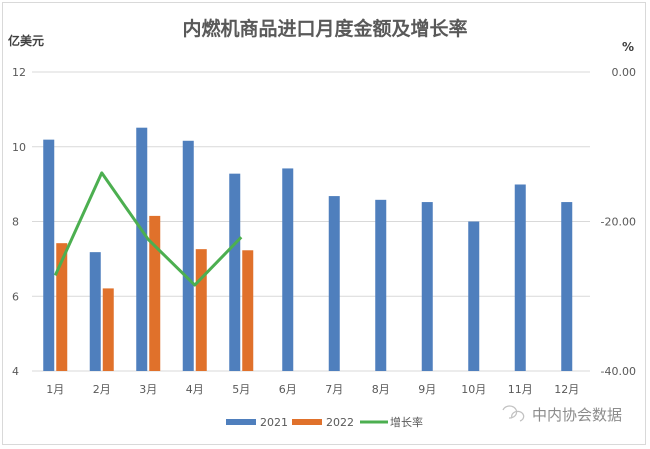  What do you see at coordinates (577, 415) in the screenshot?
I see `watermark-text: 中内协会数据` at bounding box center [577, 415].